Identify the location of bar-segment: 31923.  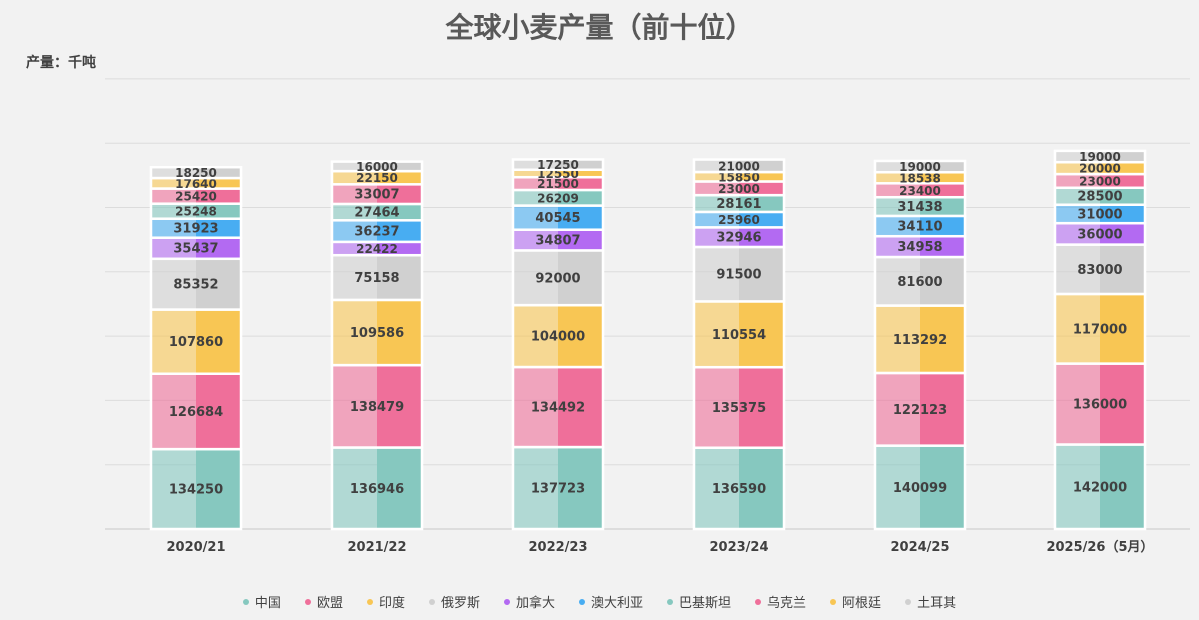
(196, 228).